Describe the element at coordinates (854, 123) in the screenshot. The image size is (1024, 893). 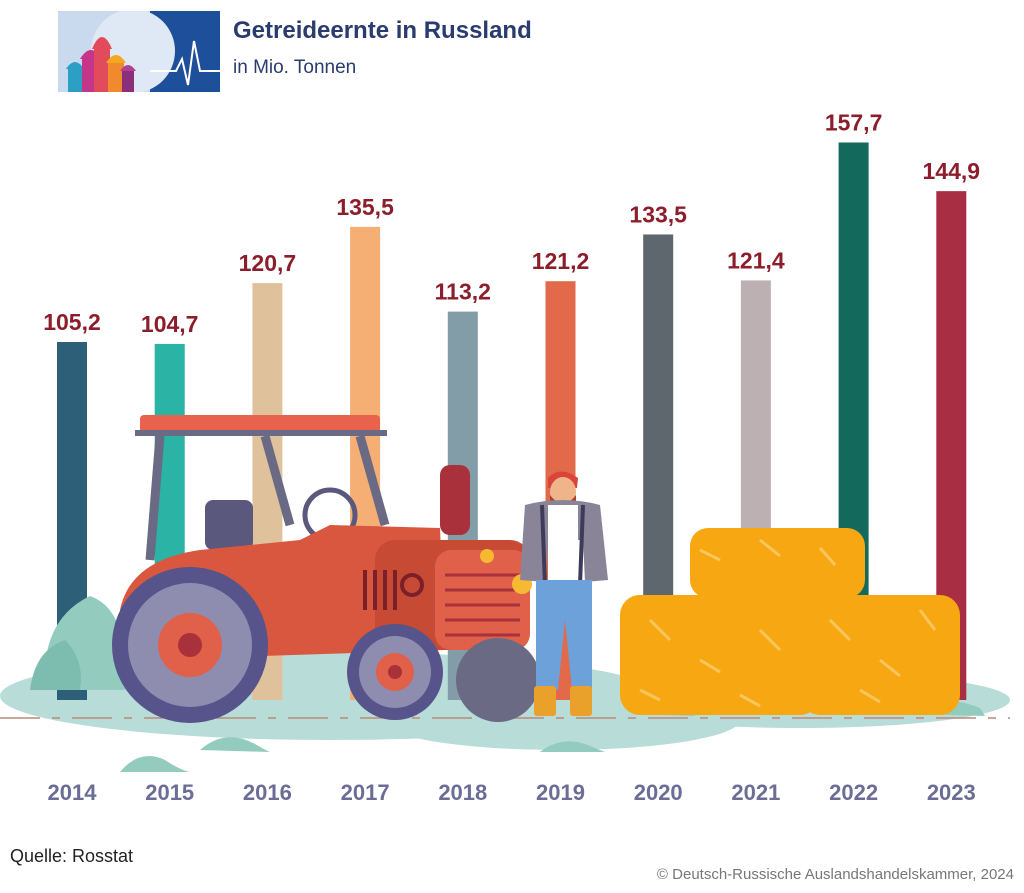
I see `value-label-2022: 157,7` at that location.